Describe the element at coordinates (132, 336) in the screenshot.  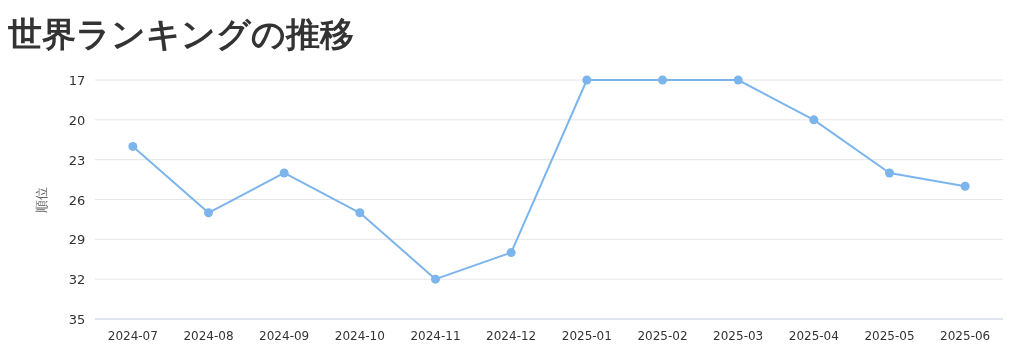
I see `x-tick-label: 2024-07` at that location.